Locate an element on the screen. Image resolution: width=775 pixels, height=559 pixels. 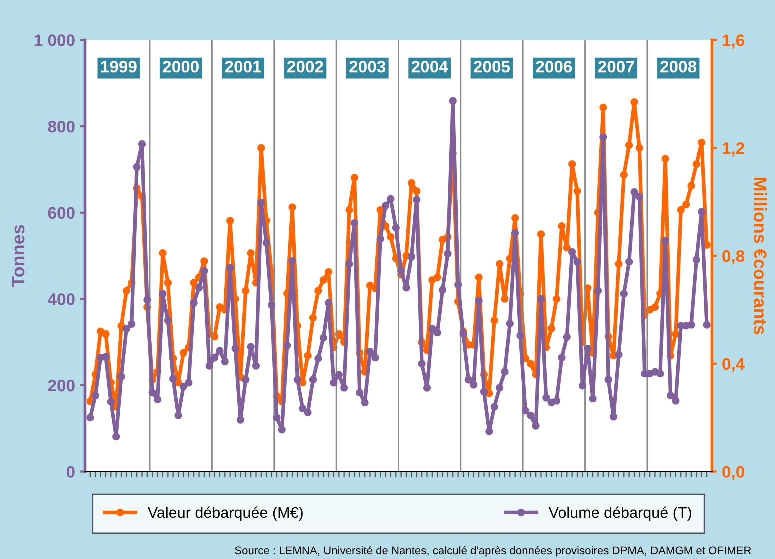
y-tick-label: 0 is located at coordinates (70, 472).